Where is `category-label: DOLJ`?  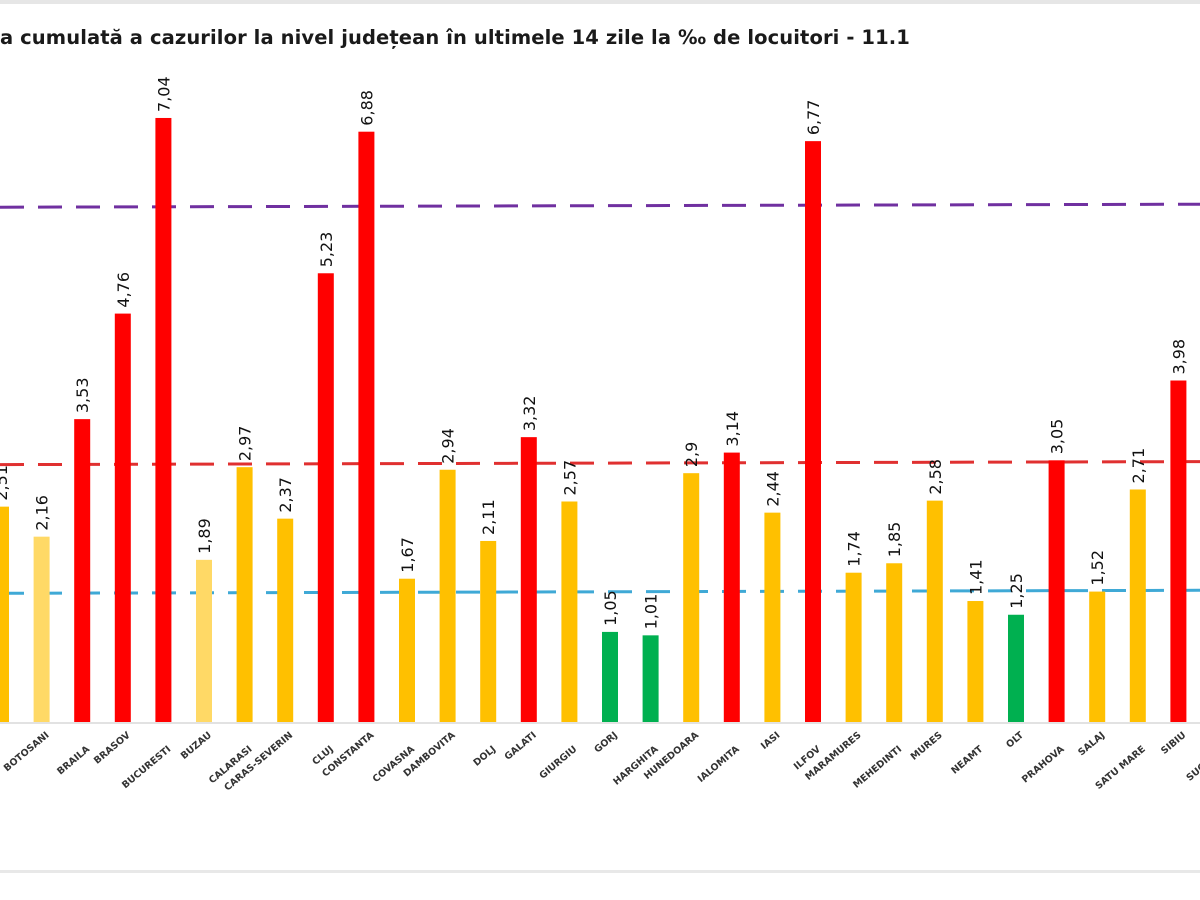
category-label: DOLJ is located at coordinates (484, 756).